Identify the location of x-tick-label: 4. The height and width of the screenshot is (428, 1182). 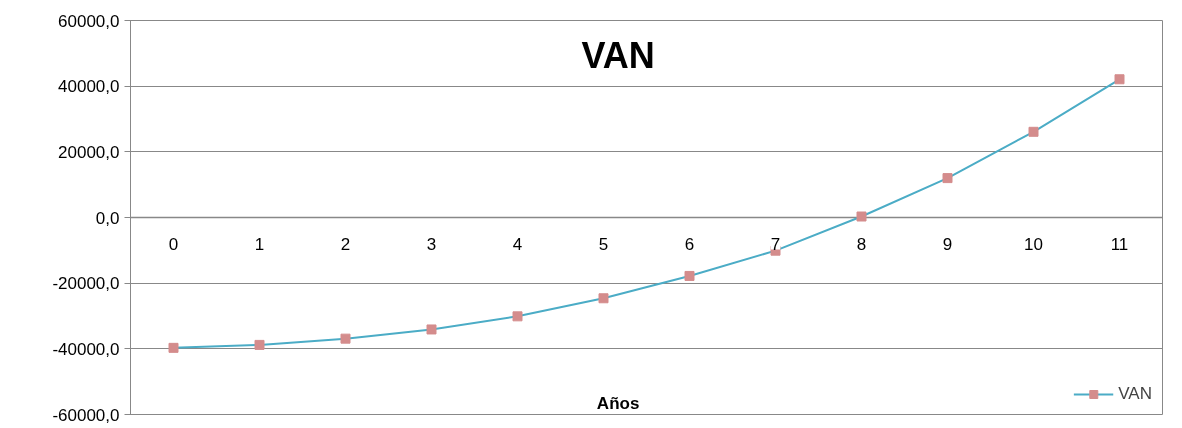
(517, 244).